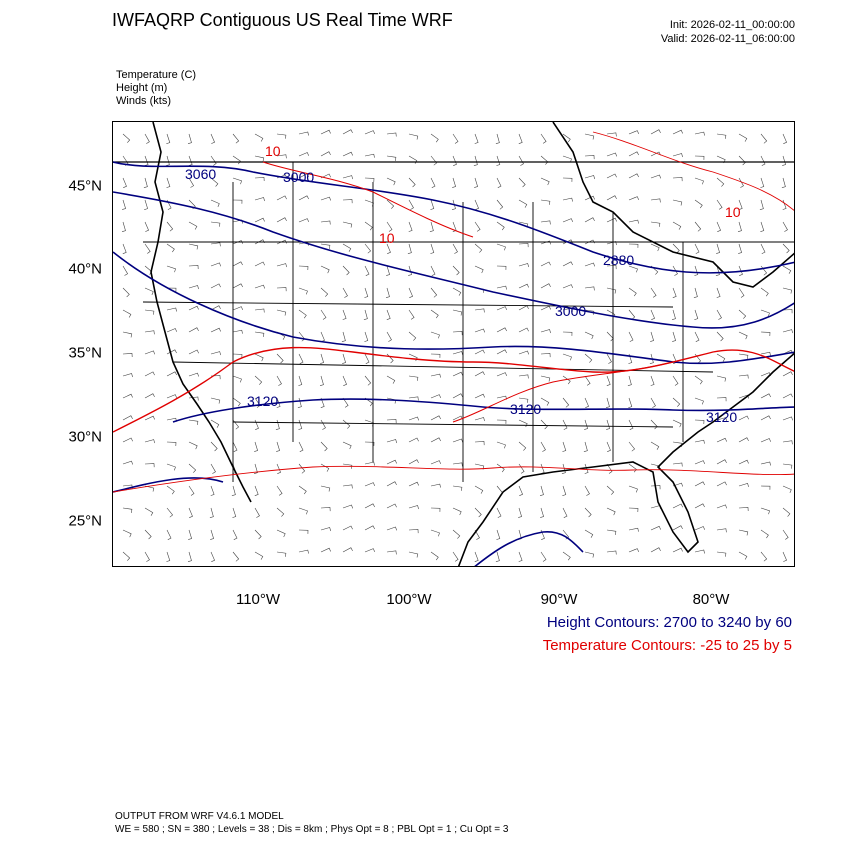 This screenshot has height=850, width=850. What do you see at coordinates (258, 599) in the screenshot?
I see `lon-label-110w: 110°W` at bounding box center [258, 599].